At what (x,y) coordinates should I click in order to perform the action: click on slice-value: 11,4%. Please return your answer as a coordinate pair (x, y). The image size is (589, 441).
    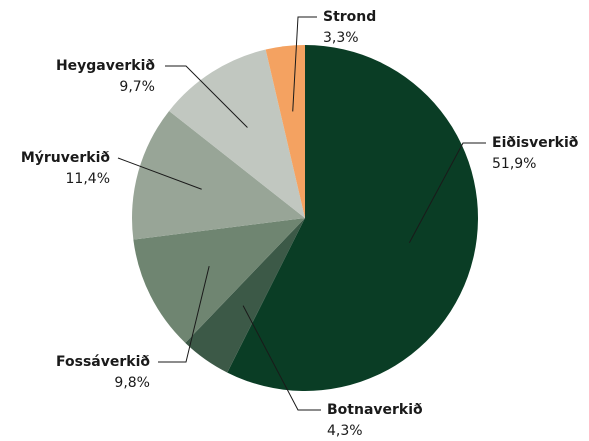
    Looking at the image, I should click on (88, 179).